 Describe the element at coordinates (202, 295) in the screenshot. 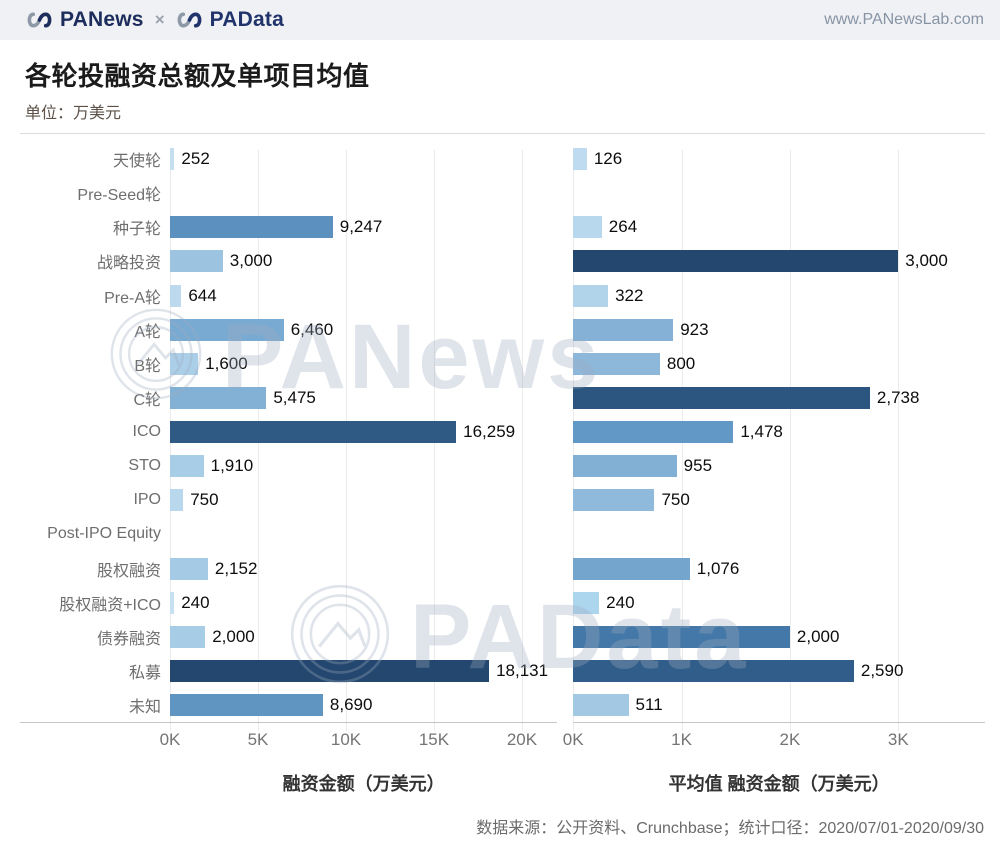

I see `value-label: 644` at that location.